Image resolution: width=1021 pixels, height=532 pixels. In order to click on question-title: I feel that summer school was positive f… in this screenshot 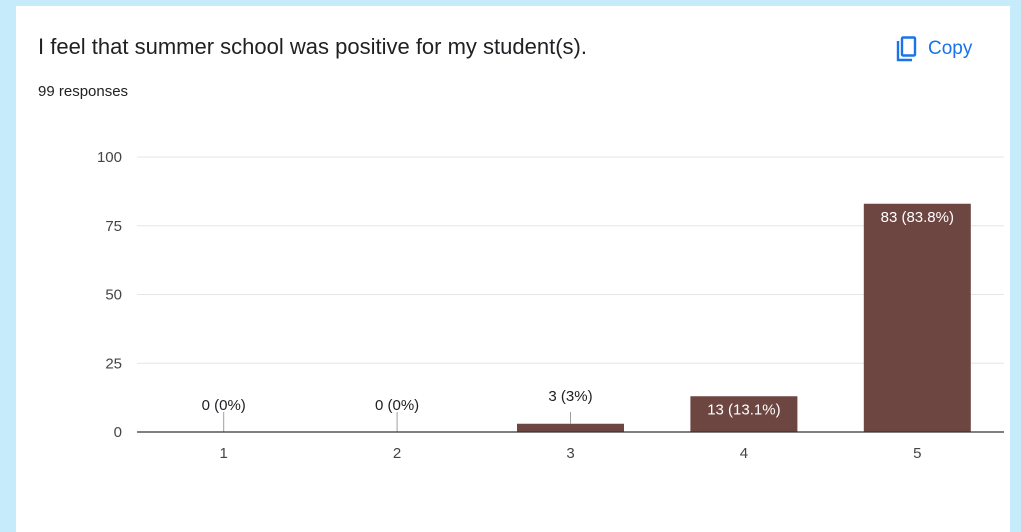, I will do `click(312, 46)`.